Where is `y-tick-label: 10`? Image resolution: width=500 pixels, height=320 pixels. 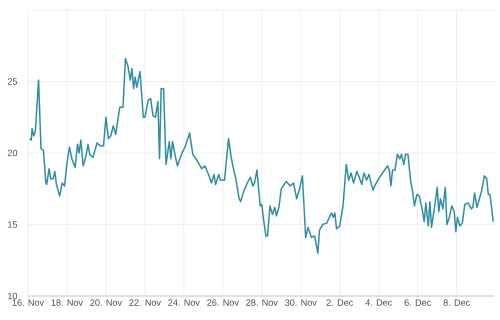 y-tick-label: 10 is located at coordinates (13, 296).